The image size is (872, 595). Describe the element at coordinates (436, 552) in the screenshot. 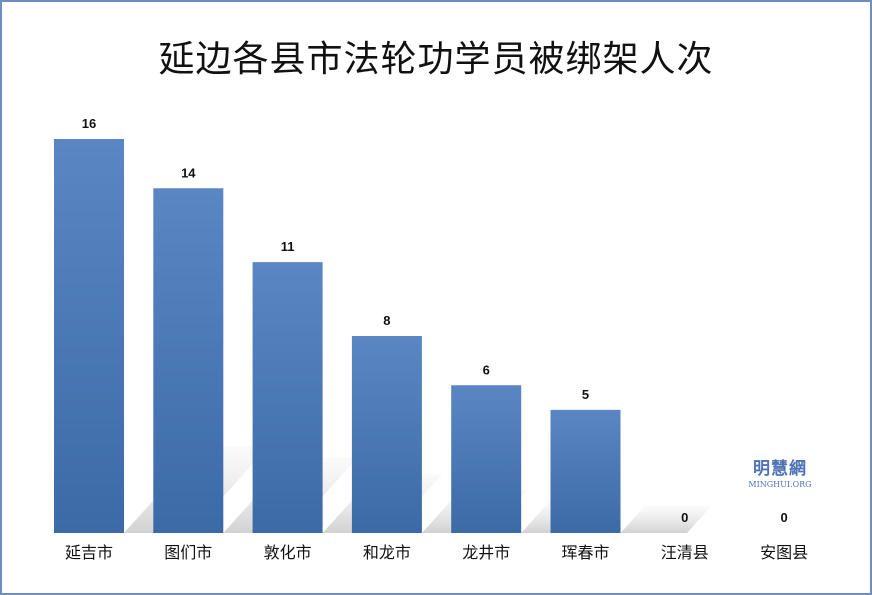

I see `category-labels-group: 延吉市 图们市 敦化市 和龙市 龙井市 珲春市 汪清县 安图县` at that location.